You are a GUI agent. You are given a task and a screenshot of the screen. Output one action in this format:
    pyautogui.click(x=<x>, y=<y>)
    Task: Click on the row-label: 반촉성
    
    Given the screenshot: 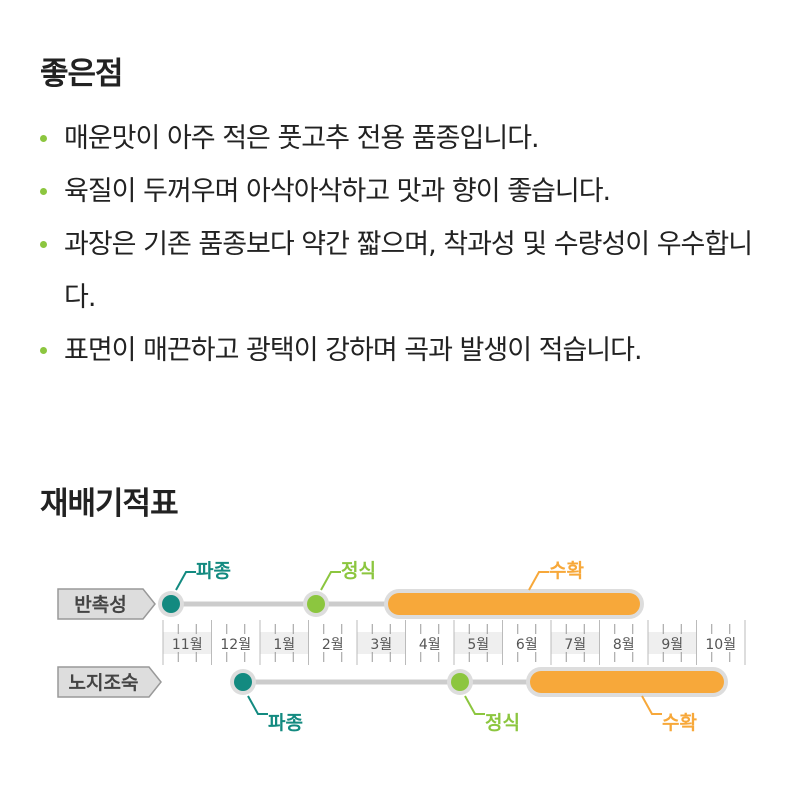 What is the action you would take?
    pyautogui.click(x=100, y=605)
    